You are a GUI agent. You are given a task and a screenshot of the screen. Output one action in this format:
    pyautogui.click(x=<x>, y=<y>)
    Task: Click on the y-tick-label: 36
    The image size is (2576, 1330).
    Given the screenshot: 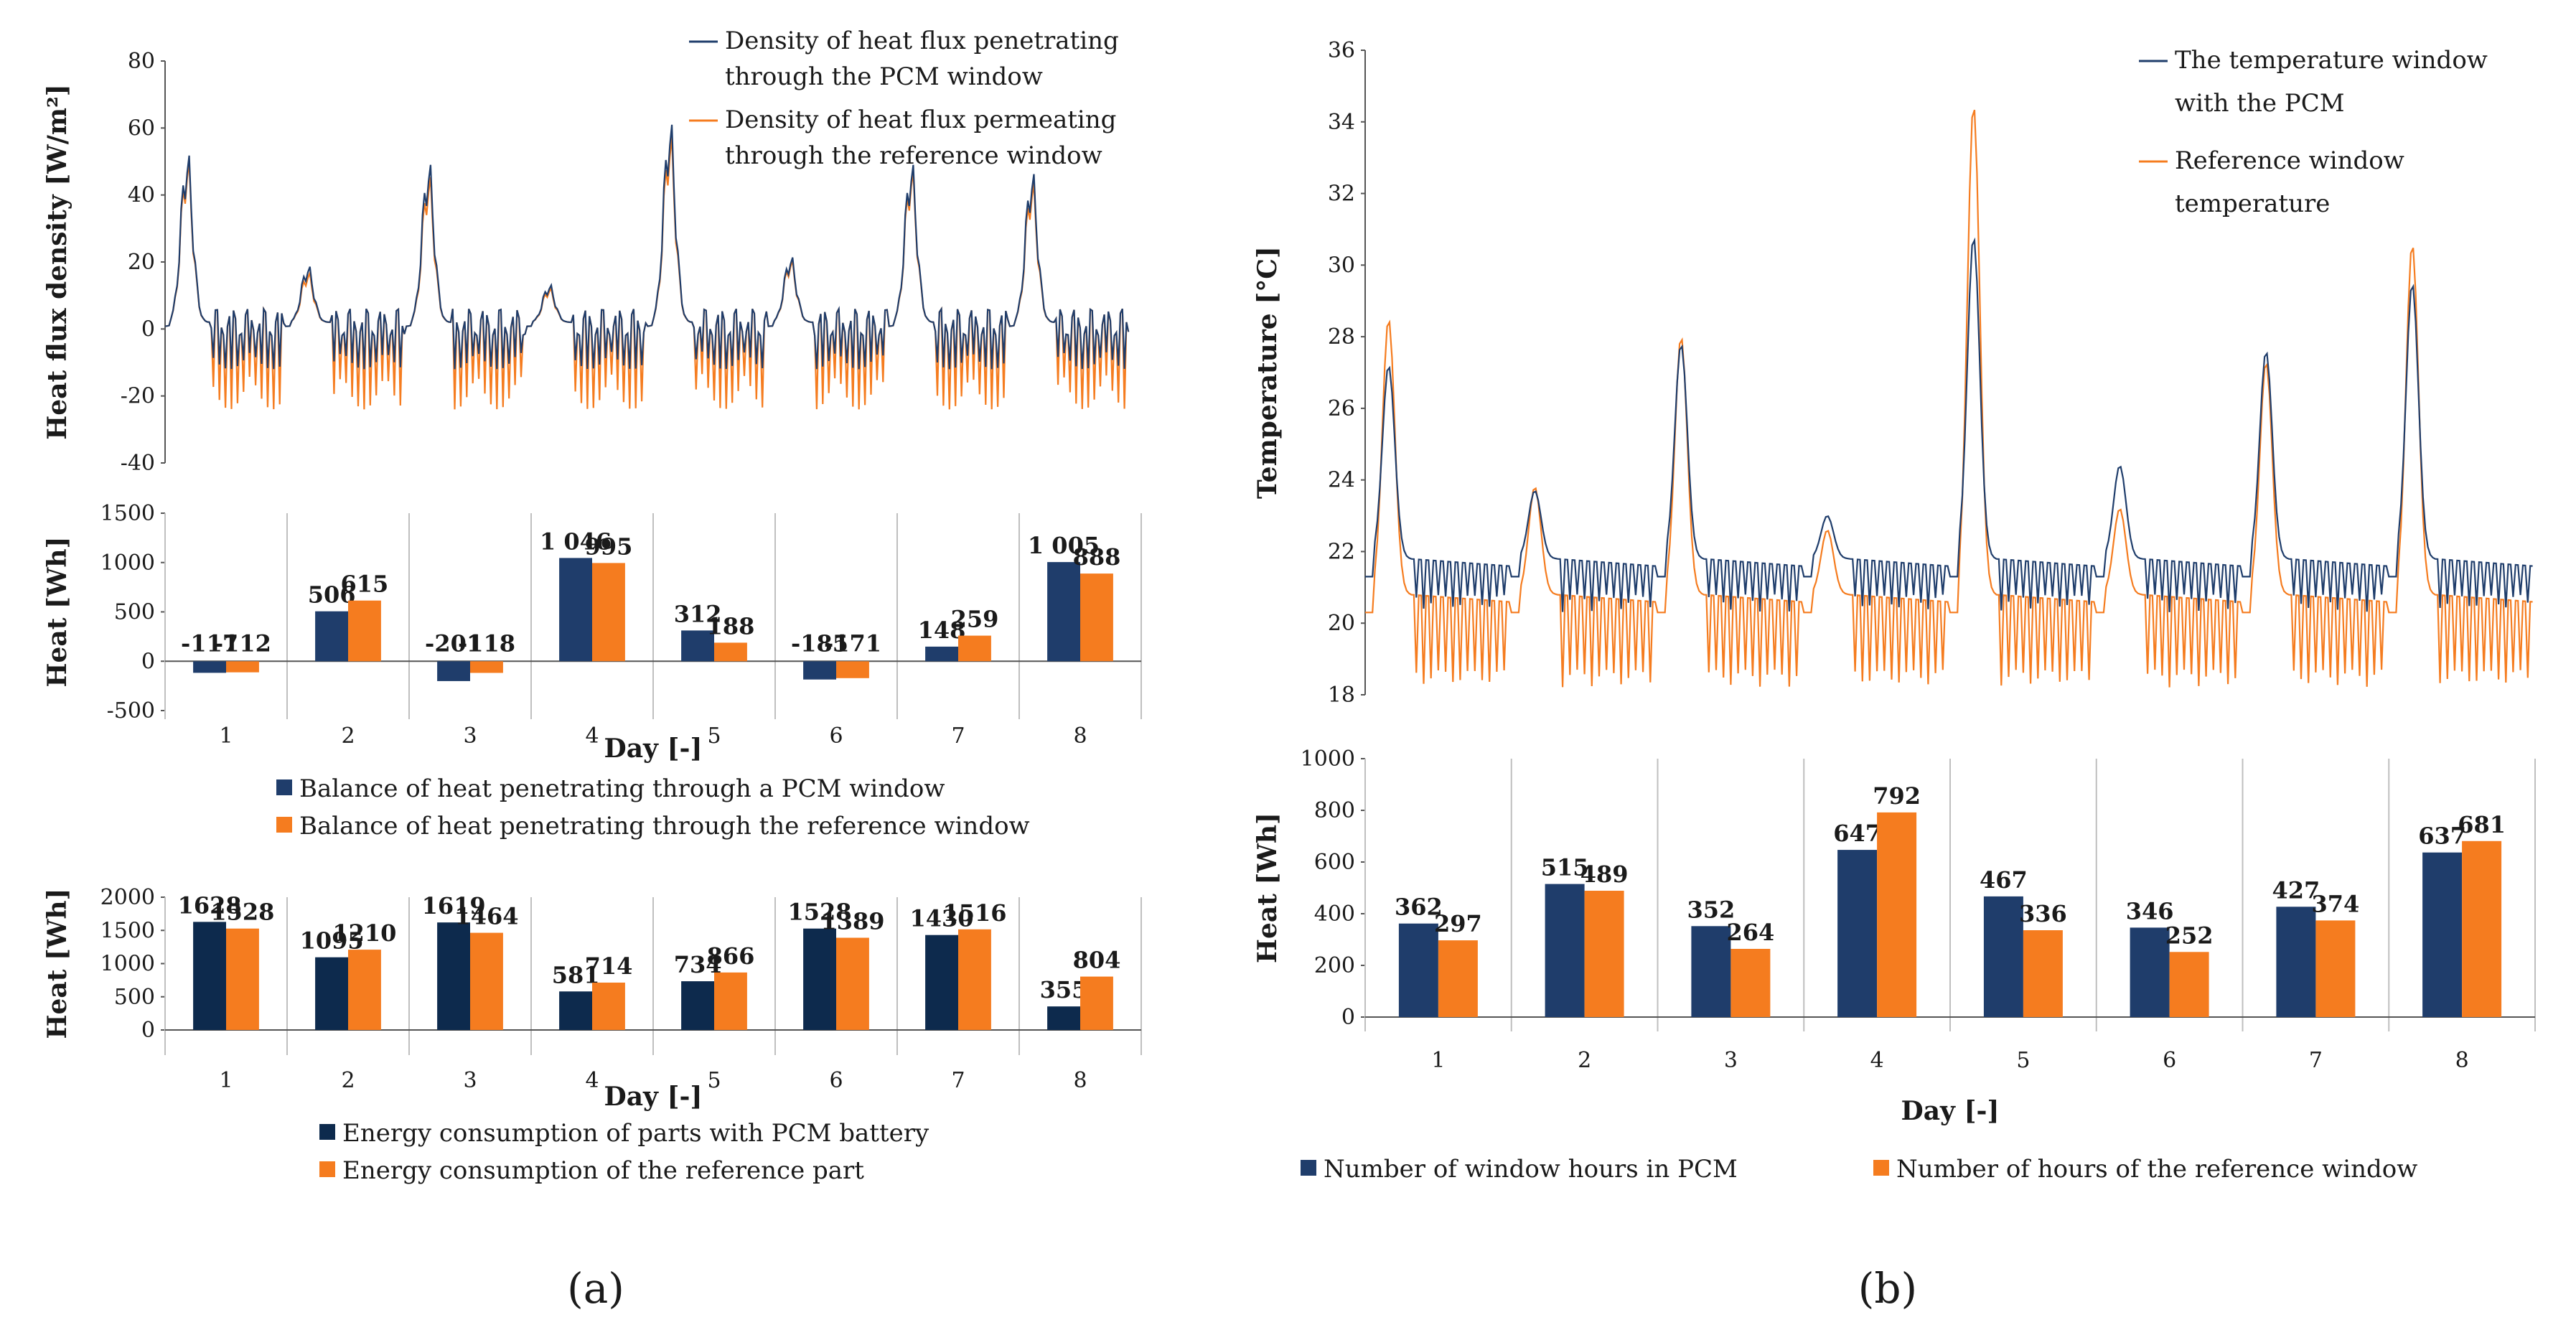 What is the action you would take?
    pyautogui.click(x=1342, y=50)
    